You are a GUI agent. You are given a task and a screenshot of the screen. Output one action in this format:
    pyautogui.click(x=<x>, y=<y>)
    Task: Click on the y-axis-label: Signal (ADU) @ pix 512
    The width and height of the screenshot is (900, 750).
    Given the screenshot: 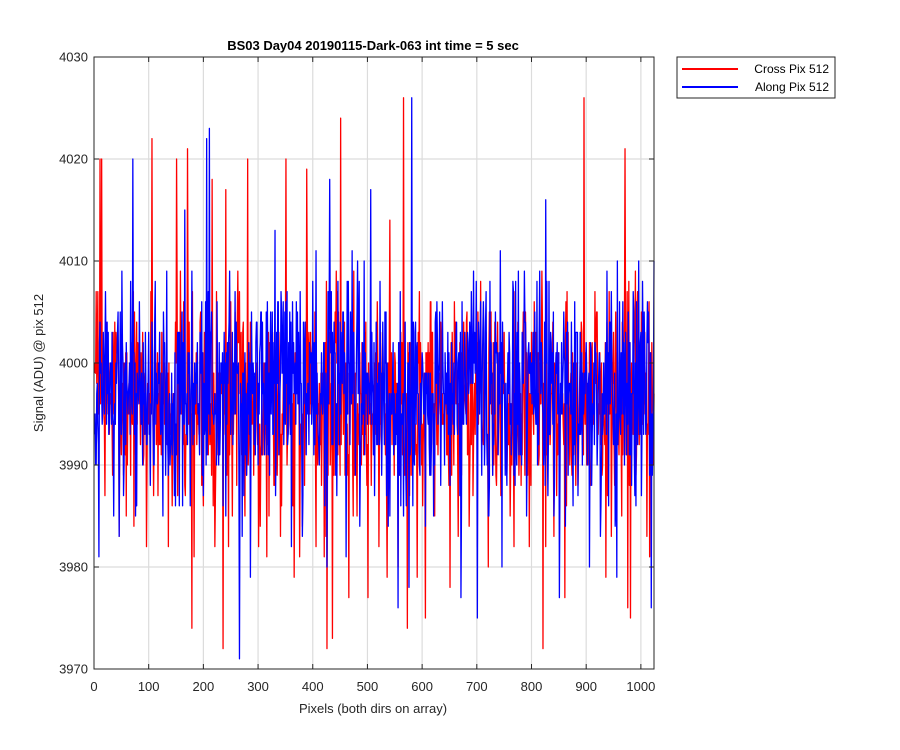 What is the action you would take?
    pyautogui.click(x=38, y=363)
    